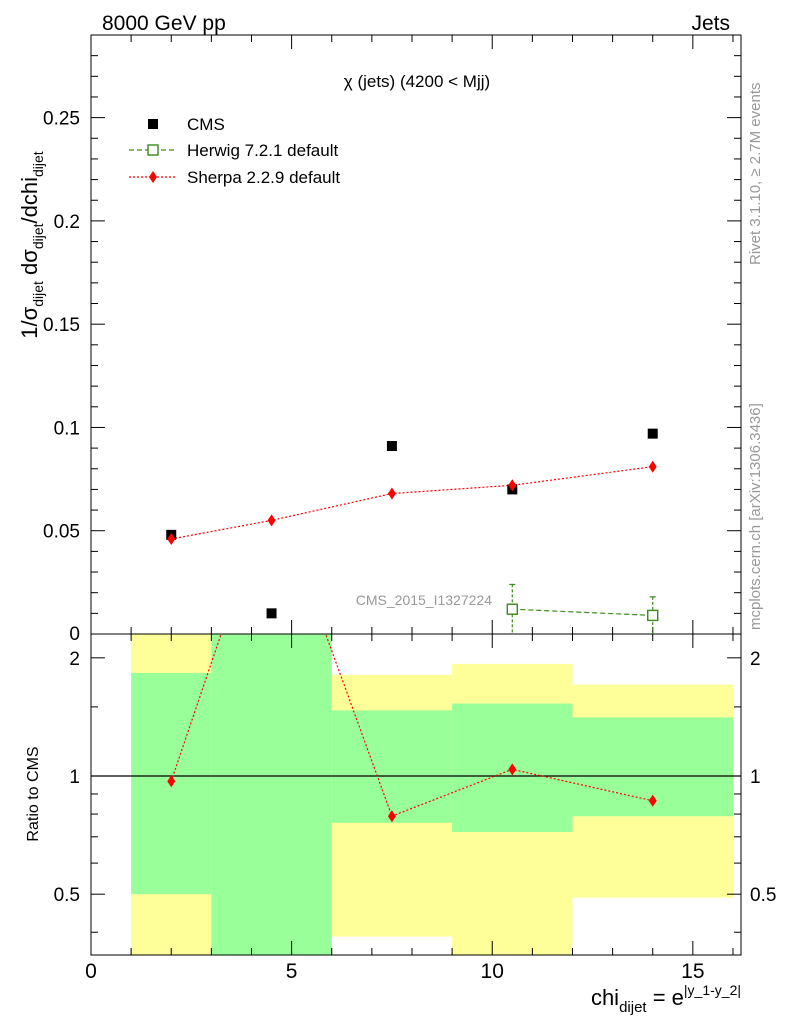 This screenshot has width=786, height=1024. What do you see at coordinates (666, 999) in the screenshot?
I see `x-axis-label: chidijet = e|y_1-y_2|` at bounding box center [666, 999].